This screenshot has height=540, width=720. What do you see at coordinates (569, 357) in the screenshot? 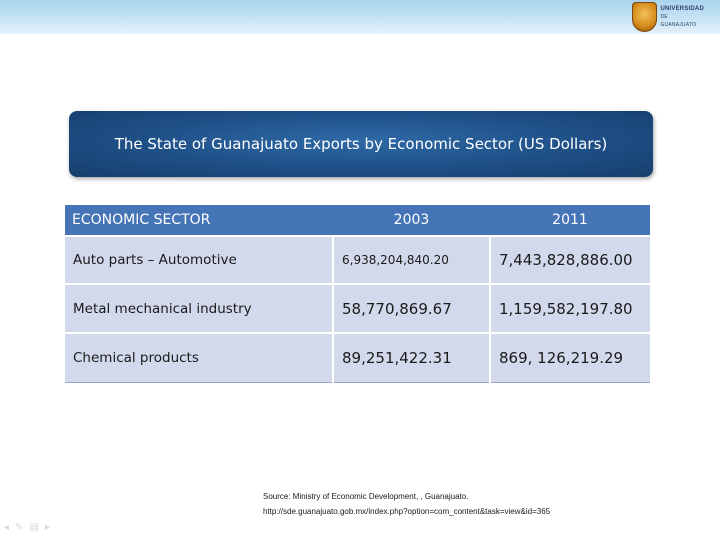
I see `value-2011-cell: 869, 126,219.29` at bounding box center [569, 357].